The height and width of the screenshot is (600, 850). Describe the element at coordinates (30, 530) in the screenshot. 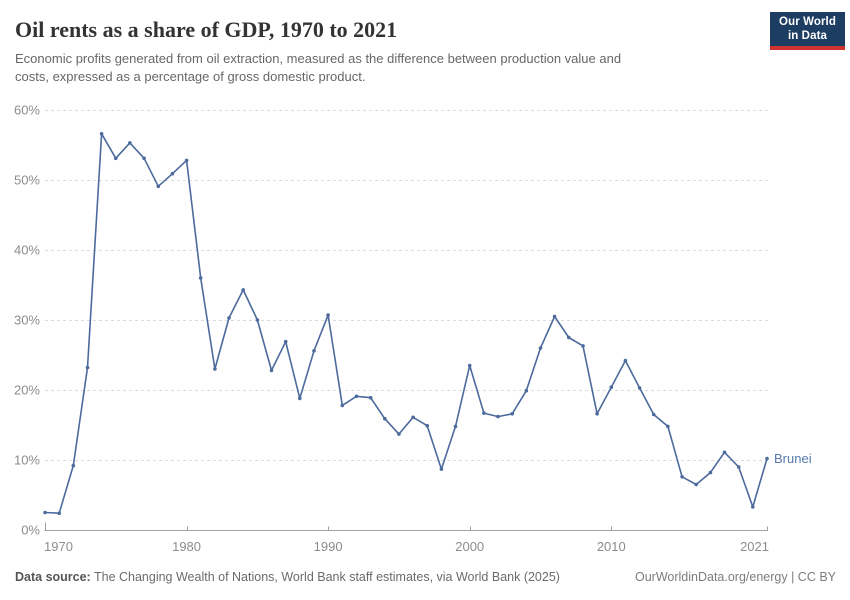

I see `y-axis-tick-label: 0%` at that location.